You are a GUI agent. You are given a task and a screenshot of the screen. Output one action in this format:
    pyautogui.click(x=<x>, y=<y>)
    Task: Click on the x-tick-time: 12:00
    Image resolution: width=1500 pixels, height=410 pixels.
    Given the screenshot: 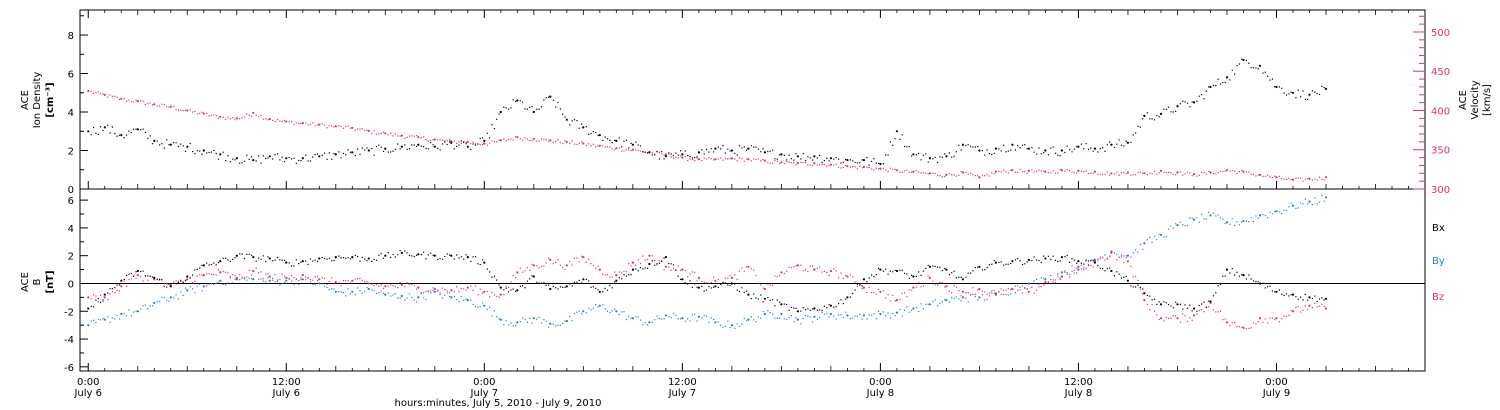 What is the action you would take?
    pyautogui.click(x=286, y=382)
    